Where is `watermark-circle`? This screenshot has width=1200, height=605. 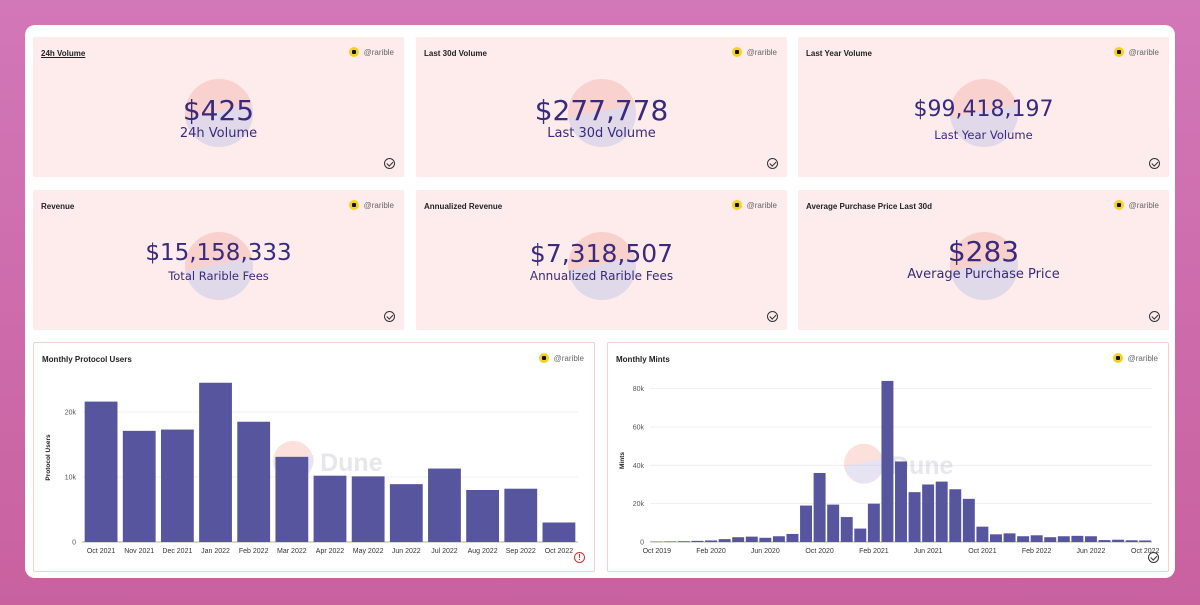 watermark-circle is located at coordinates (863, 463).